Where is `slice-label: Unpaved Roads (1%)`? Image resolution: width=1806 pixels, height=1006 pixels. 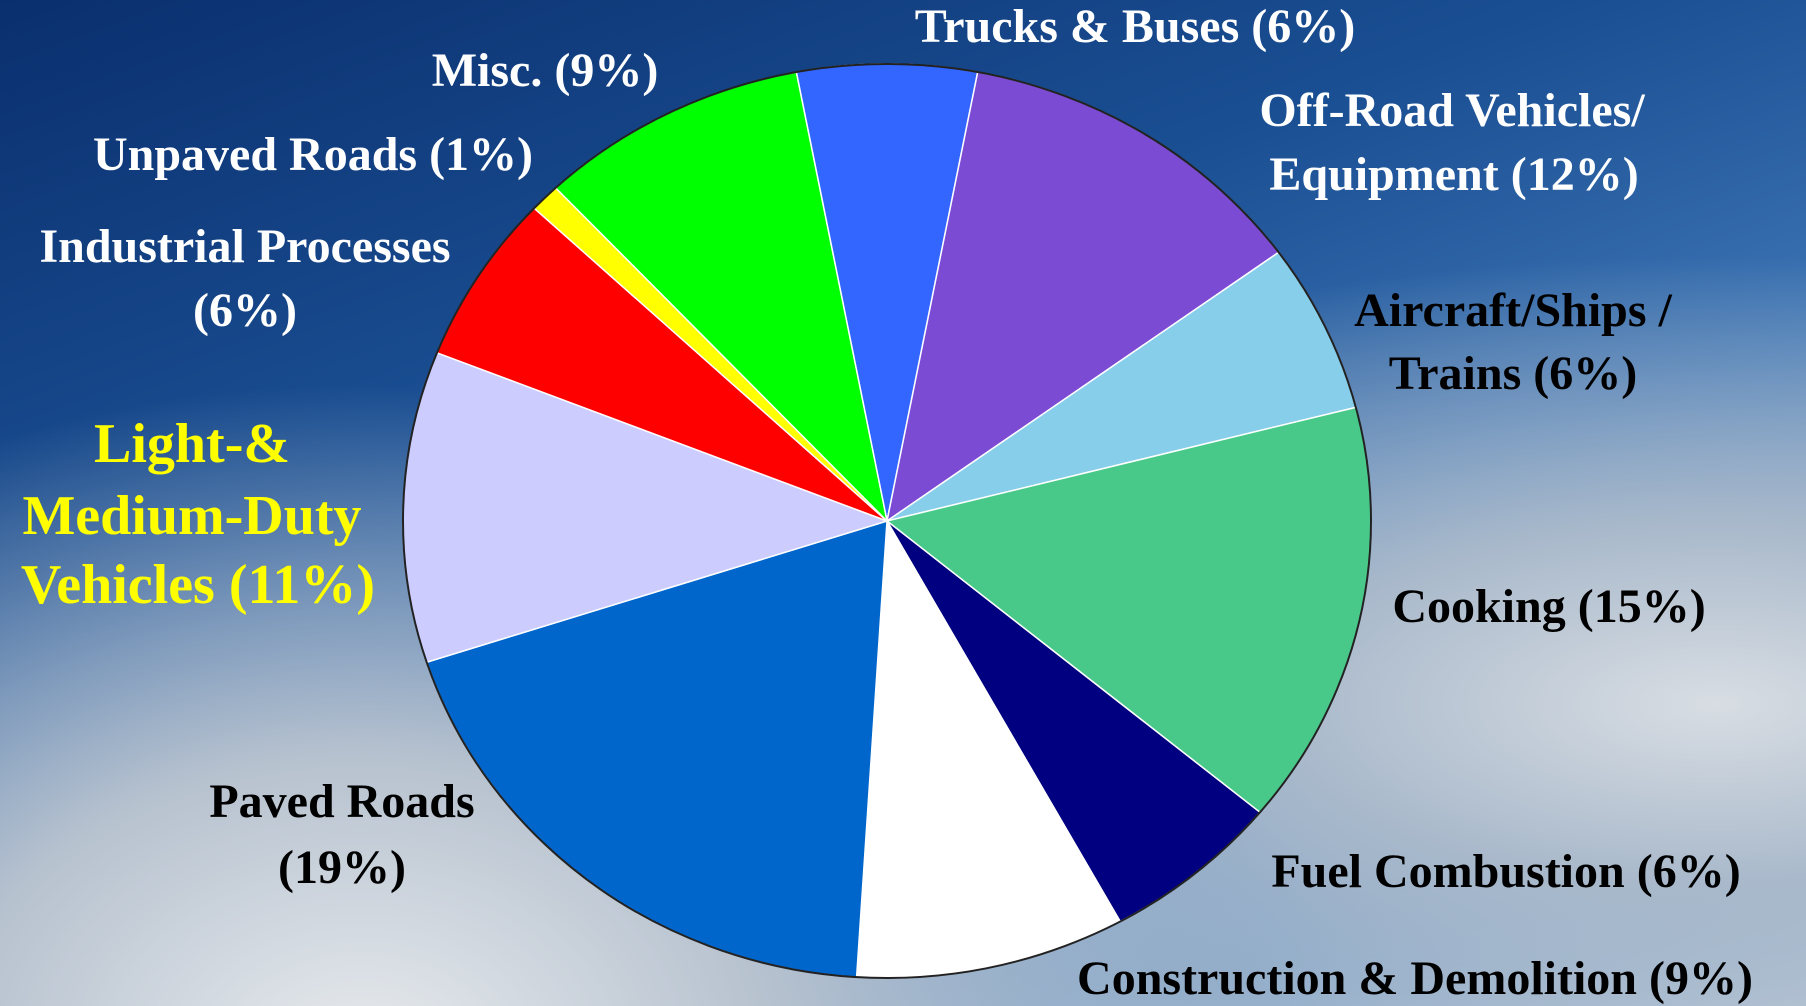 slice-label: Unpaved Roads (1%) is located at coordinates (313, 154).